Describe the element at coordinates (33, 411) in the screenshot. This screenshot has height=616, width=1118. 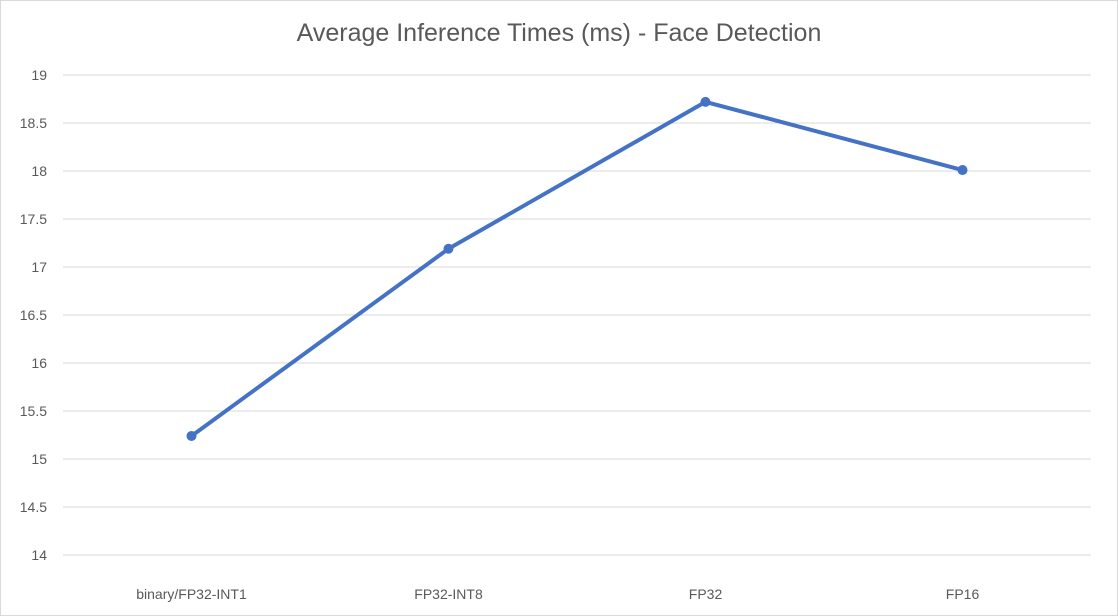
I see `y-tick-label: 15.5` at that location.